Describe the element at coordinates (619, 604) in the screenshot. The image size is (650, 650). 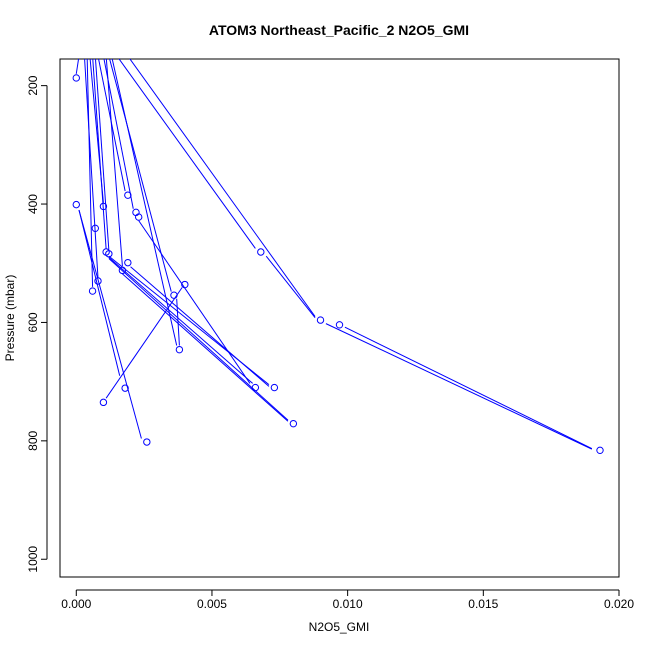
I see `x-tick-label: 0.020` at that location.